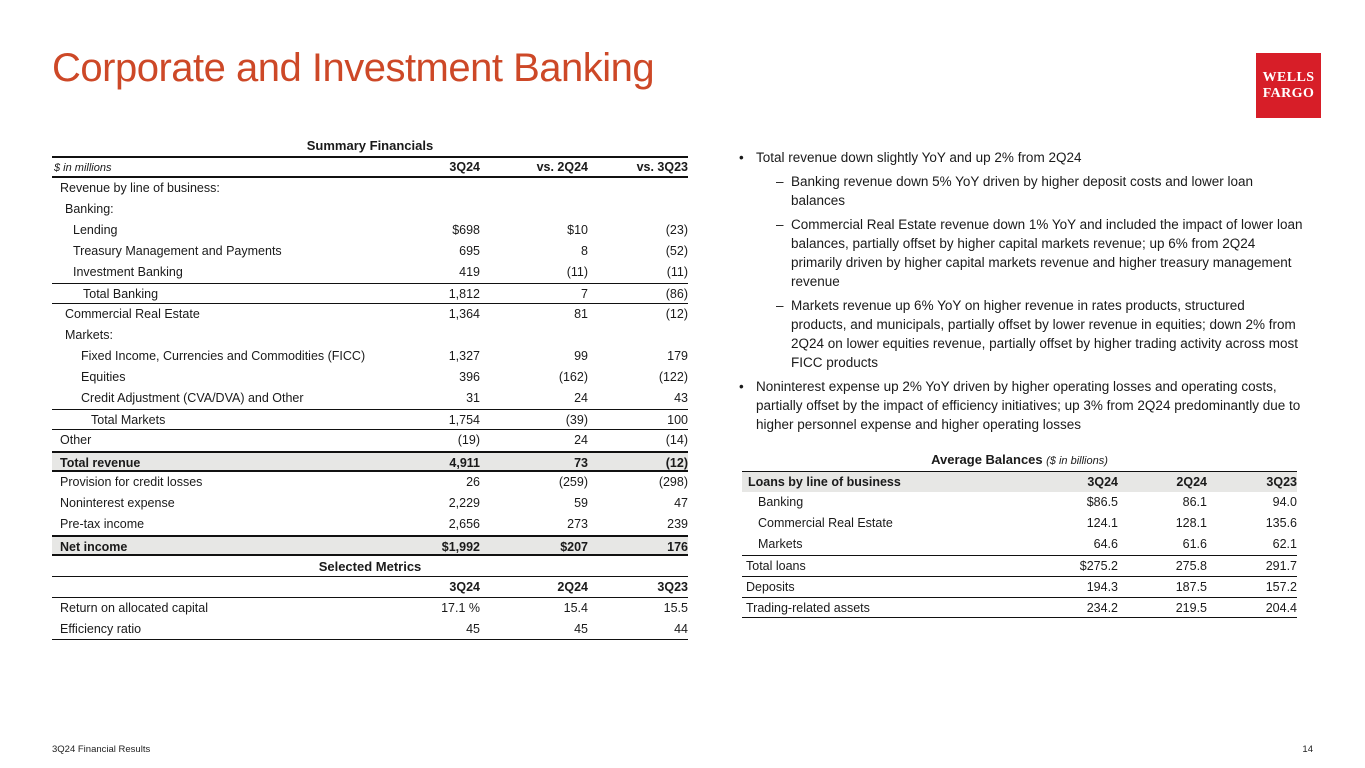 The image size is (1365, 768). What do you see at coordinates (100, 463) in the screenshot?
I see `row-label: Total revenue` at bounding box center [100, 463].